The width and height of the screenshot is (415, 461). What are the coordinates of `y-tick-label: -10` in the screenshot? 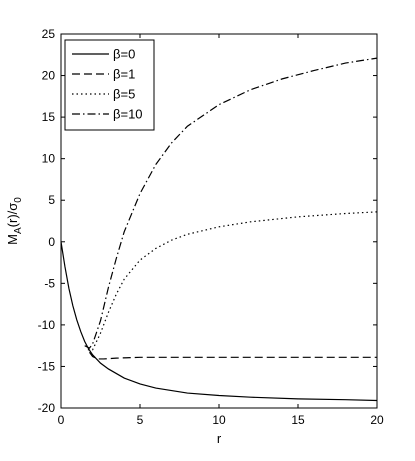 It's located at (47, 325).